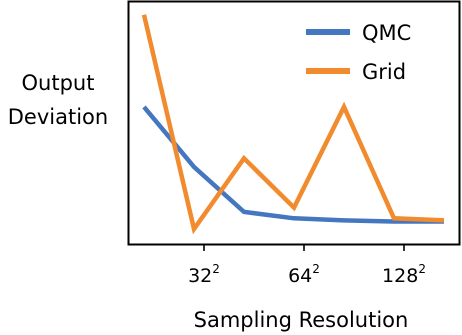 The width and height of the screenshot is (462, 335). I want to click on legend-label-qmc: QMC, so click(386, 33).